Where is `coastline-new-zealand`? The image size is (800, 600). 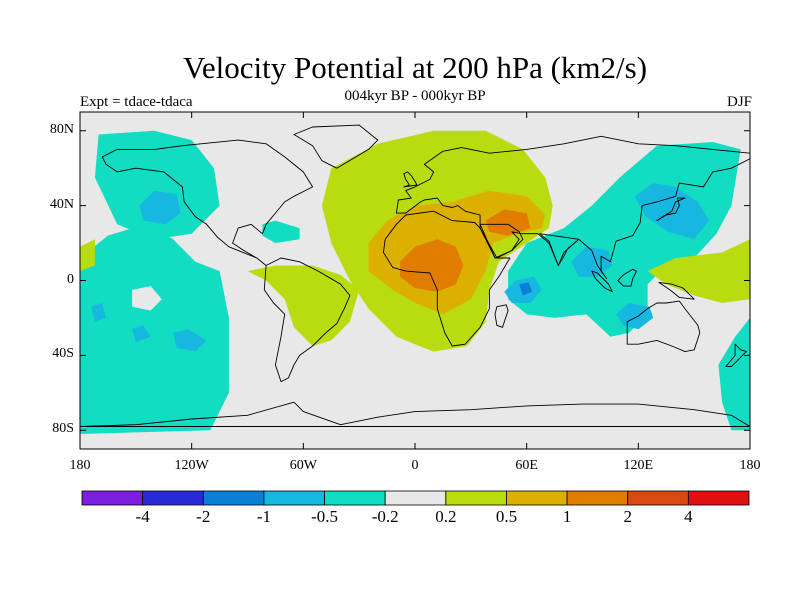
coastline-new-zealand is located at coordinates (736, 355).